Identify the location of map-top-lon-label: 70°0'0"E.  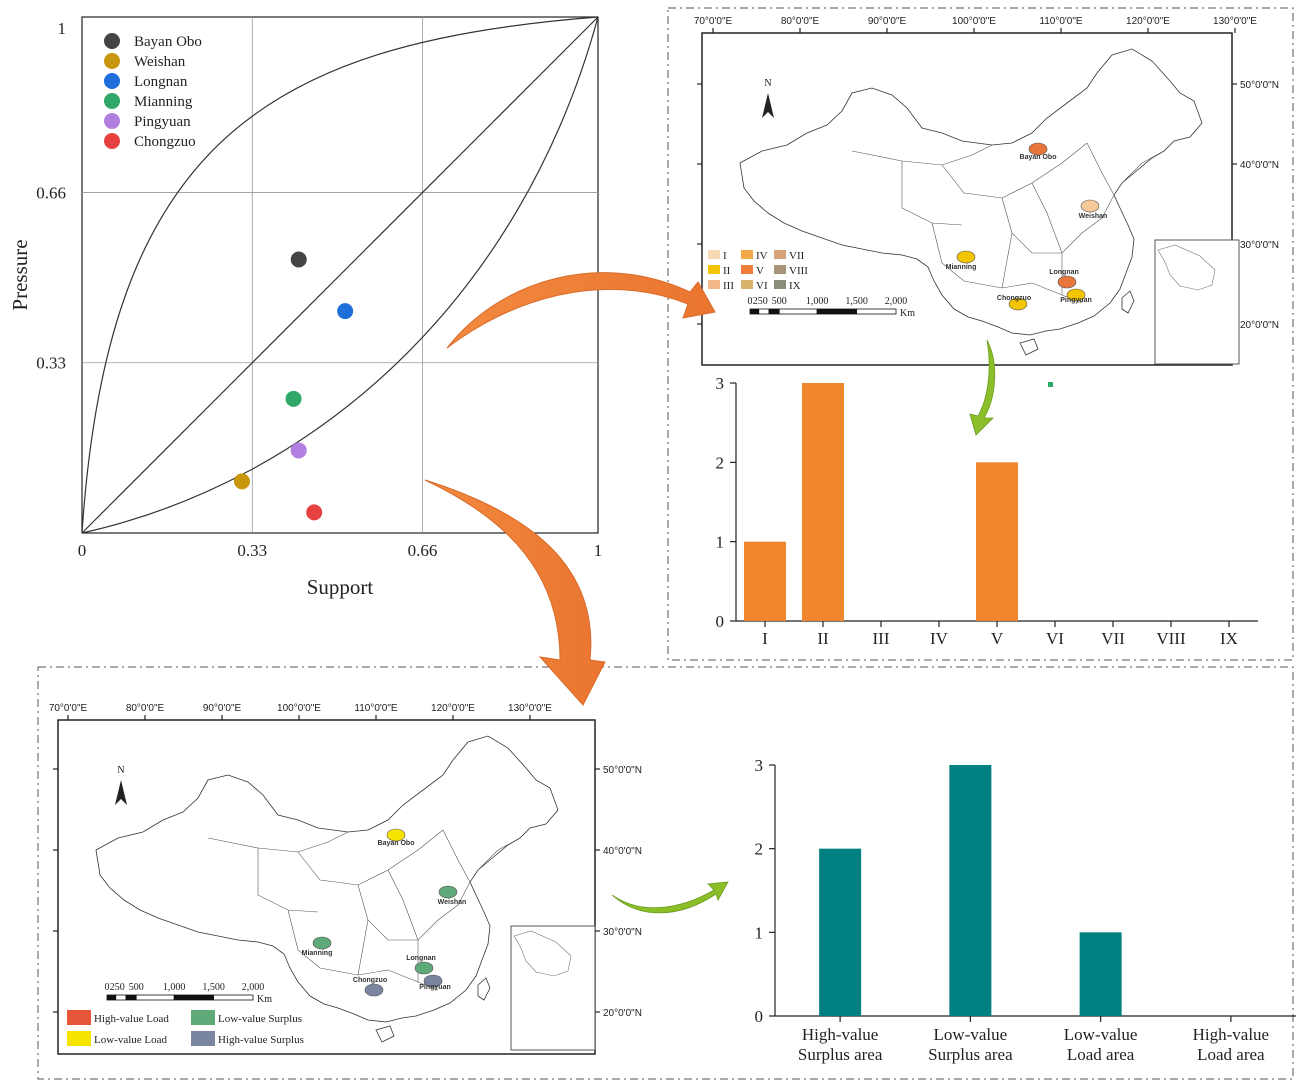
(713, 21).